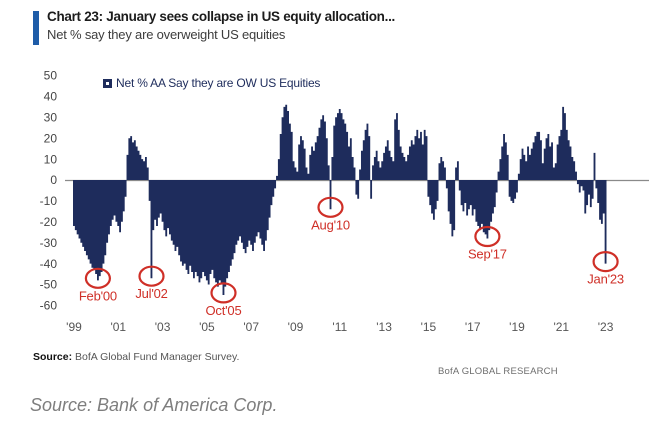 The height and width of the screenshot is (426, 672). What do you see at coordinates (49, 201) in the screenshot?
I see `y-tick-label: -10` at bounding box center [49, 201].